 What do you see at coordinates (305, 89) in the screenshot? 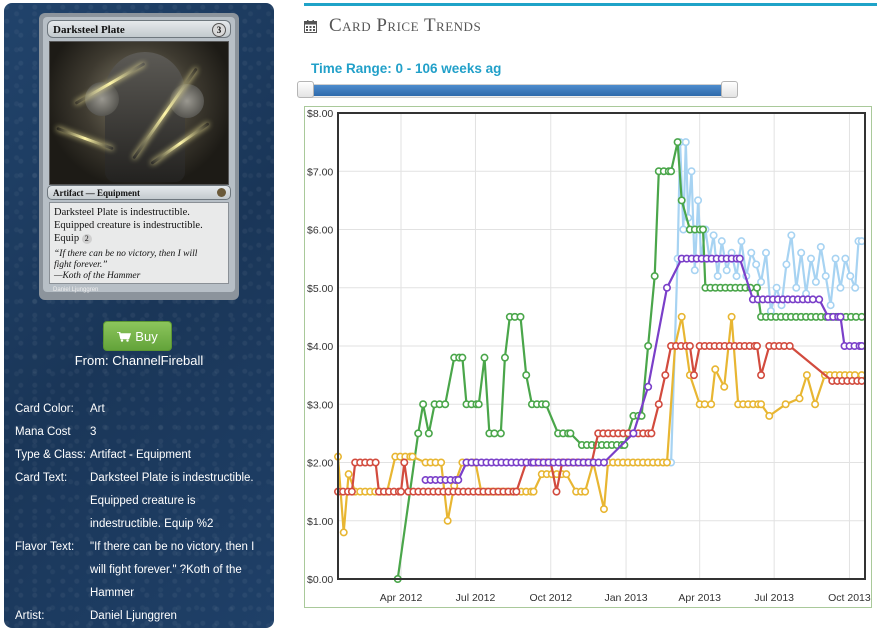
I see `range-handle-start` at bounding box center [305, 89].